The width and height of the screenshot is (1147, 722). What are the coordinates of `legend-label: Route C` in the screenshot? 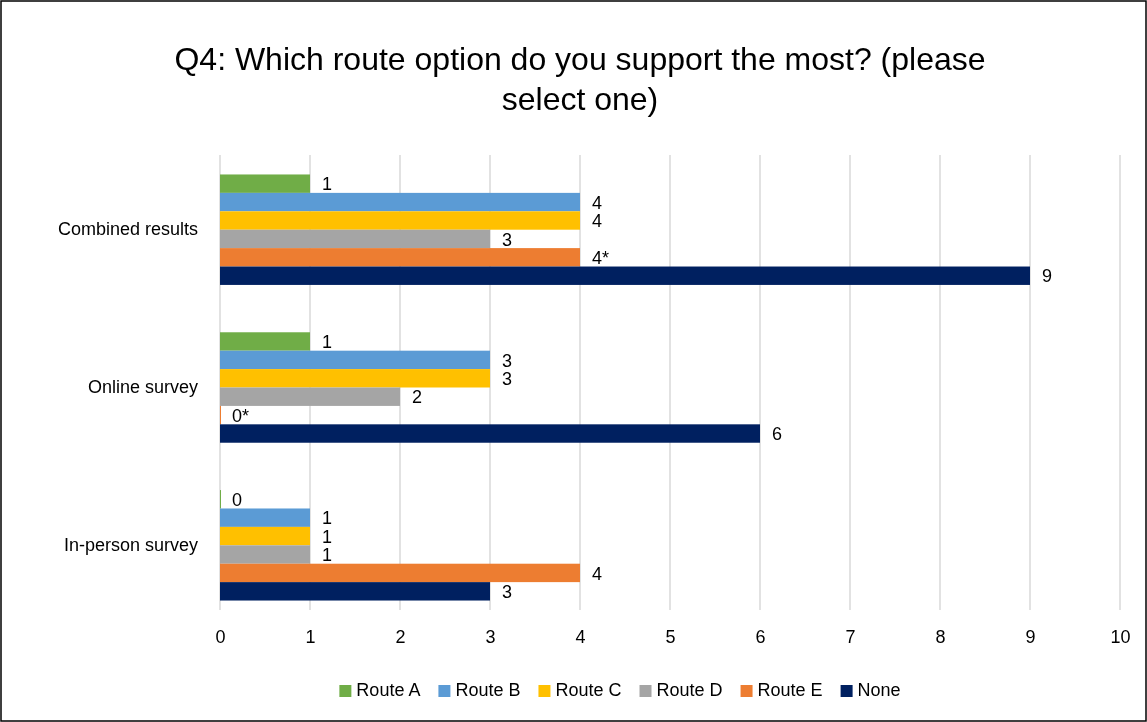 It's located at (588, 689).